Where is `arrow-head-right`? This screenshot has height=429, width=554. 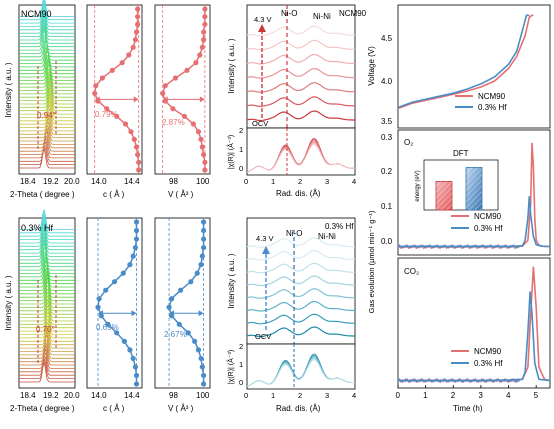 arrow-head-right is located at coordinates (202, 99).